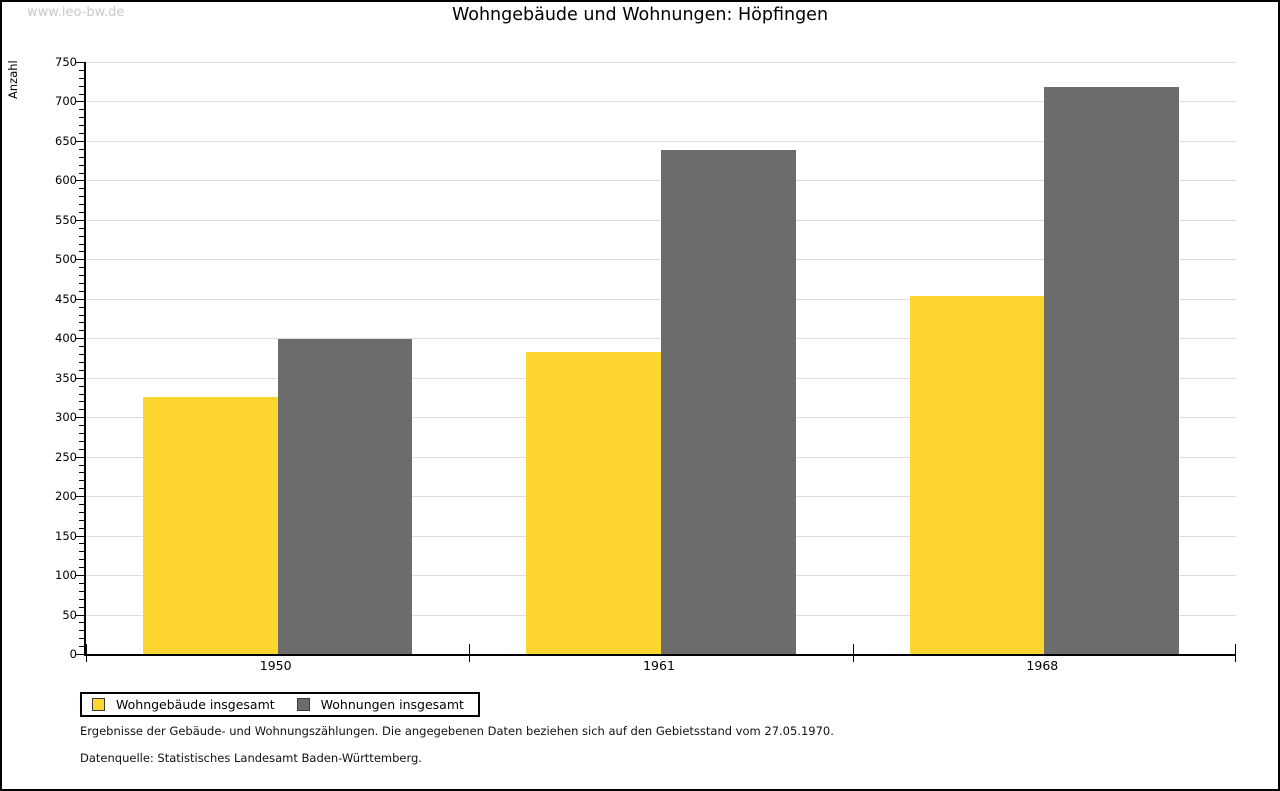 This screenshot has height=791, width=1280. Describe the element at coordinates (66, 62) in the screenshot. I see `y-tick-label: 750` at that location.